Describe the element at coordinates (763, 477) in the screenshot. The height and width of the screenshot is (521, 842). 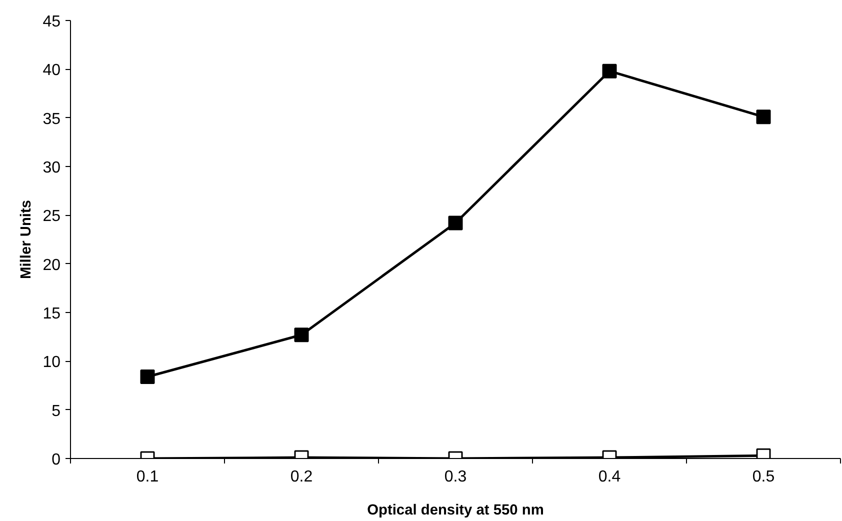
I see `x-tick-label: 0.5` at that location.